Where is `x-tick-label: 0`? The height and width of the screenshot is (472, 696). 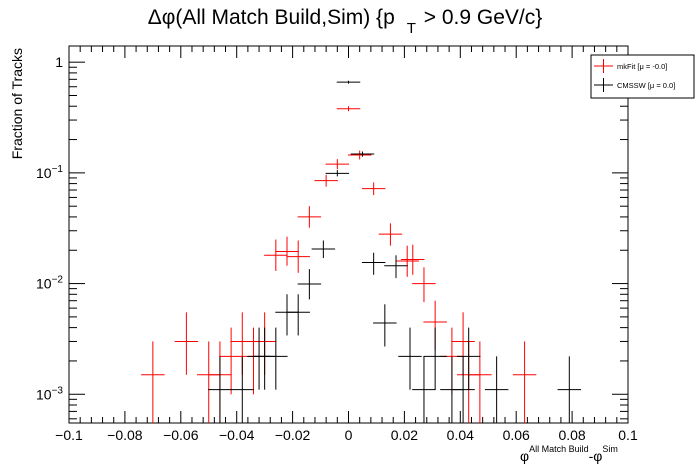
x-tick-label: 0 is located at coordinates (349, 435).